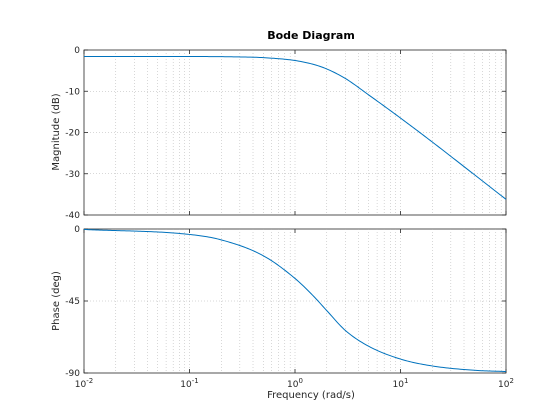 This screenshot has height=420, width=560. Describe the element at coordinates (311, 35) in the screenshot. I see `chart-title: Bode Diagram` at that location.